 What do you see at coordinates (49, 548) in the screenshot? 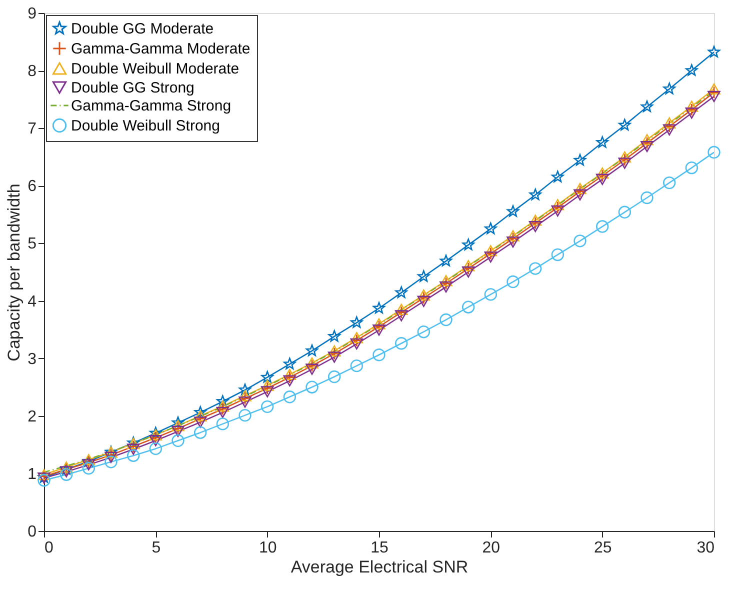
I see `x-tick-label: 0` at bounding box center [49, 548].